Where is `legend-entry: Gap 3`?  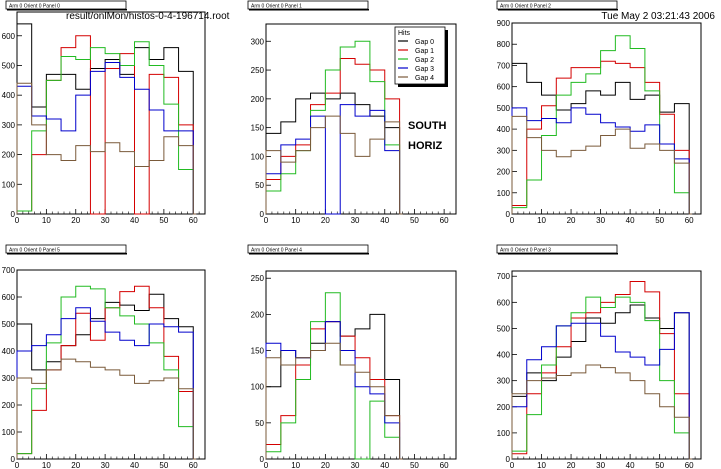
legend-entry: Gap 3 is located at coordinates (424, 69).